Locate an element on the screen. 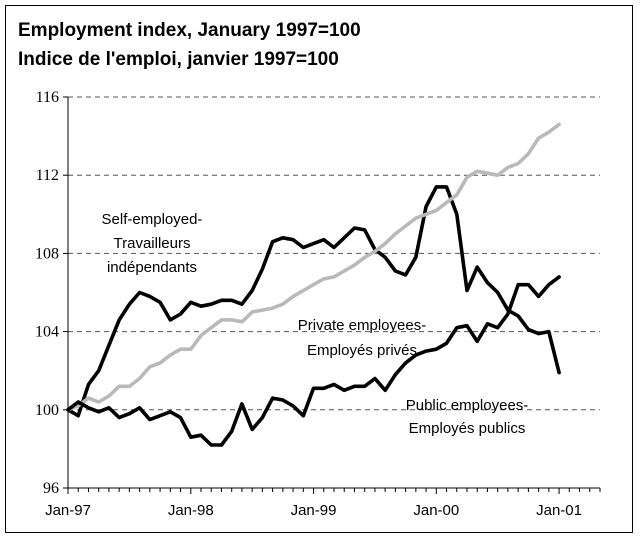  y-tick-label: 100 is located at coordinates (47, 410).